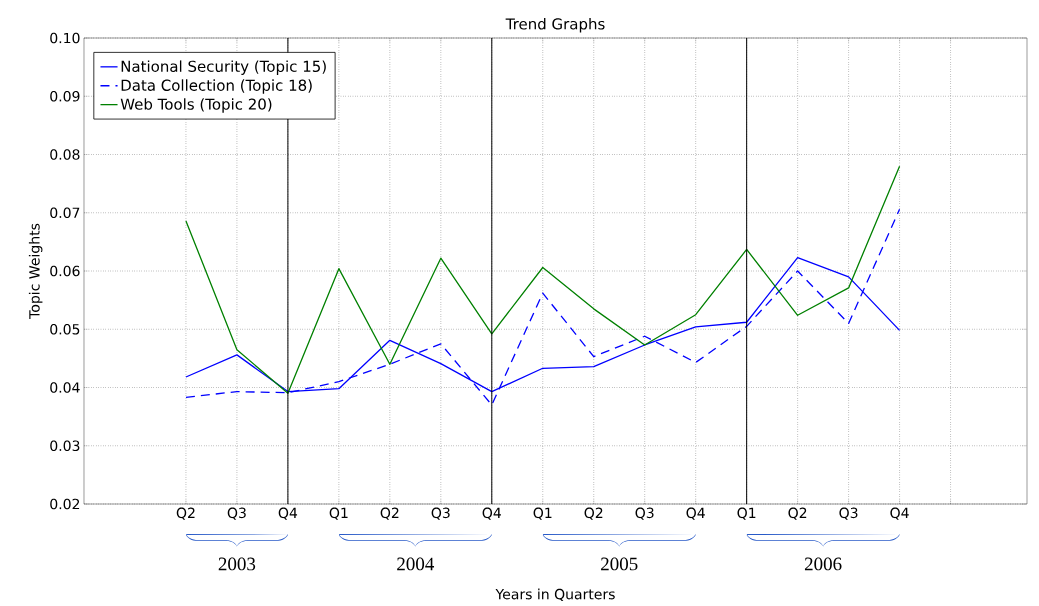 The image size is (1039, 606). Describe the element at coordinates (65, 154) in the screenshot. I see `y-tick-label: 0.08` at that location.